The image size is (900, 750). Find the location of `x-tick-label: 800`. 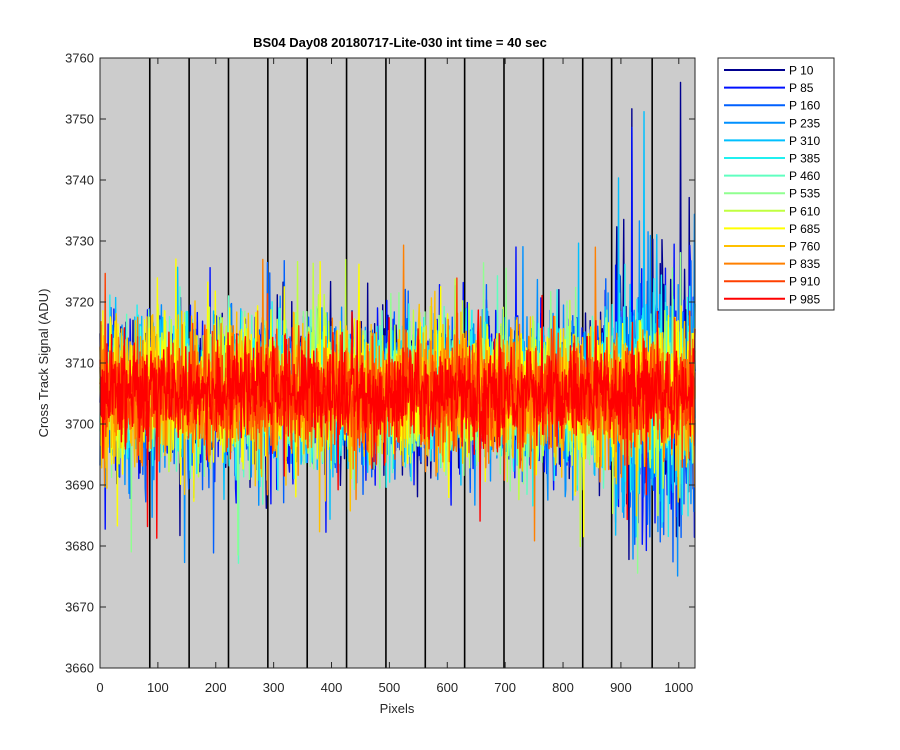

x-tick-label: 800 is located at coordinates (563, 687).